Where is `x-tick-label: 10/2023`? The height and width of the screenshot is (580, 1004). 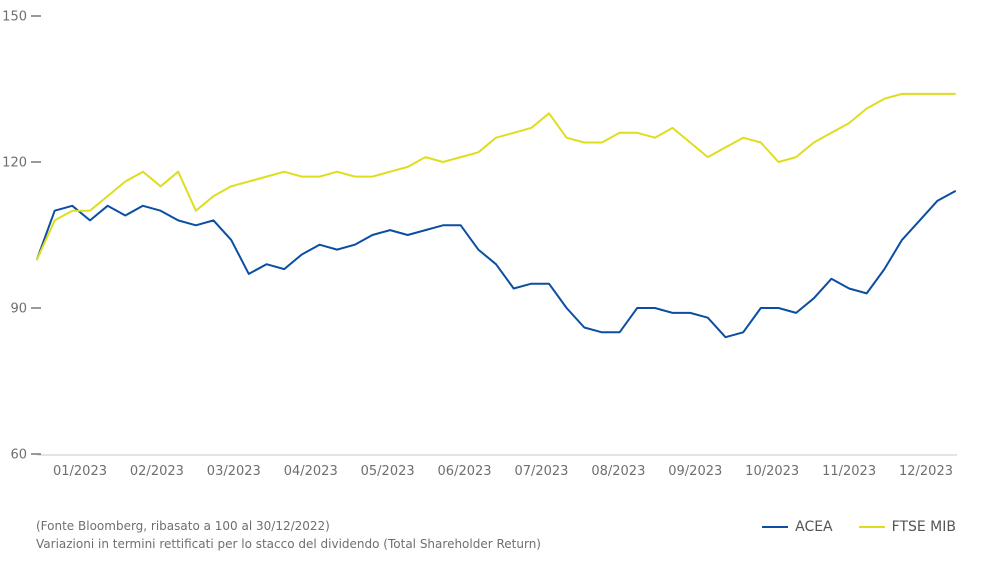
x-tick-label: 10/2023 is located at coordinates (772, 471).